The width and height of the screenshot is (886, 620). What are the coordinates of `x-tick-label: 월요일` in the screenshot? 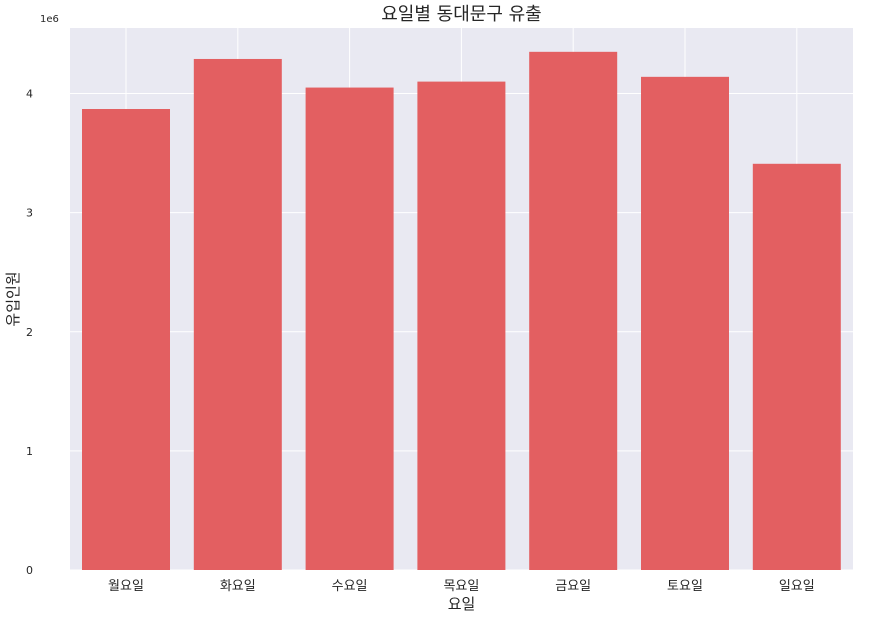 It's located at (126, 586).